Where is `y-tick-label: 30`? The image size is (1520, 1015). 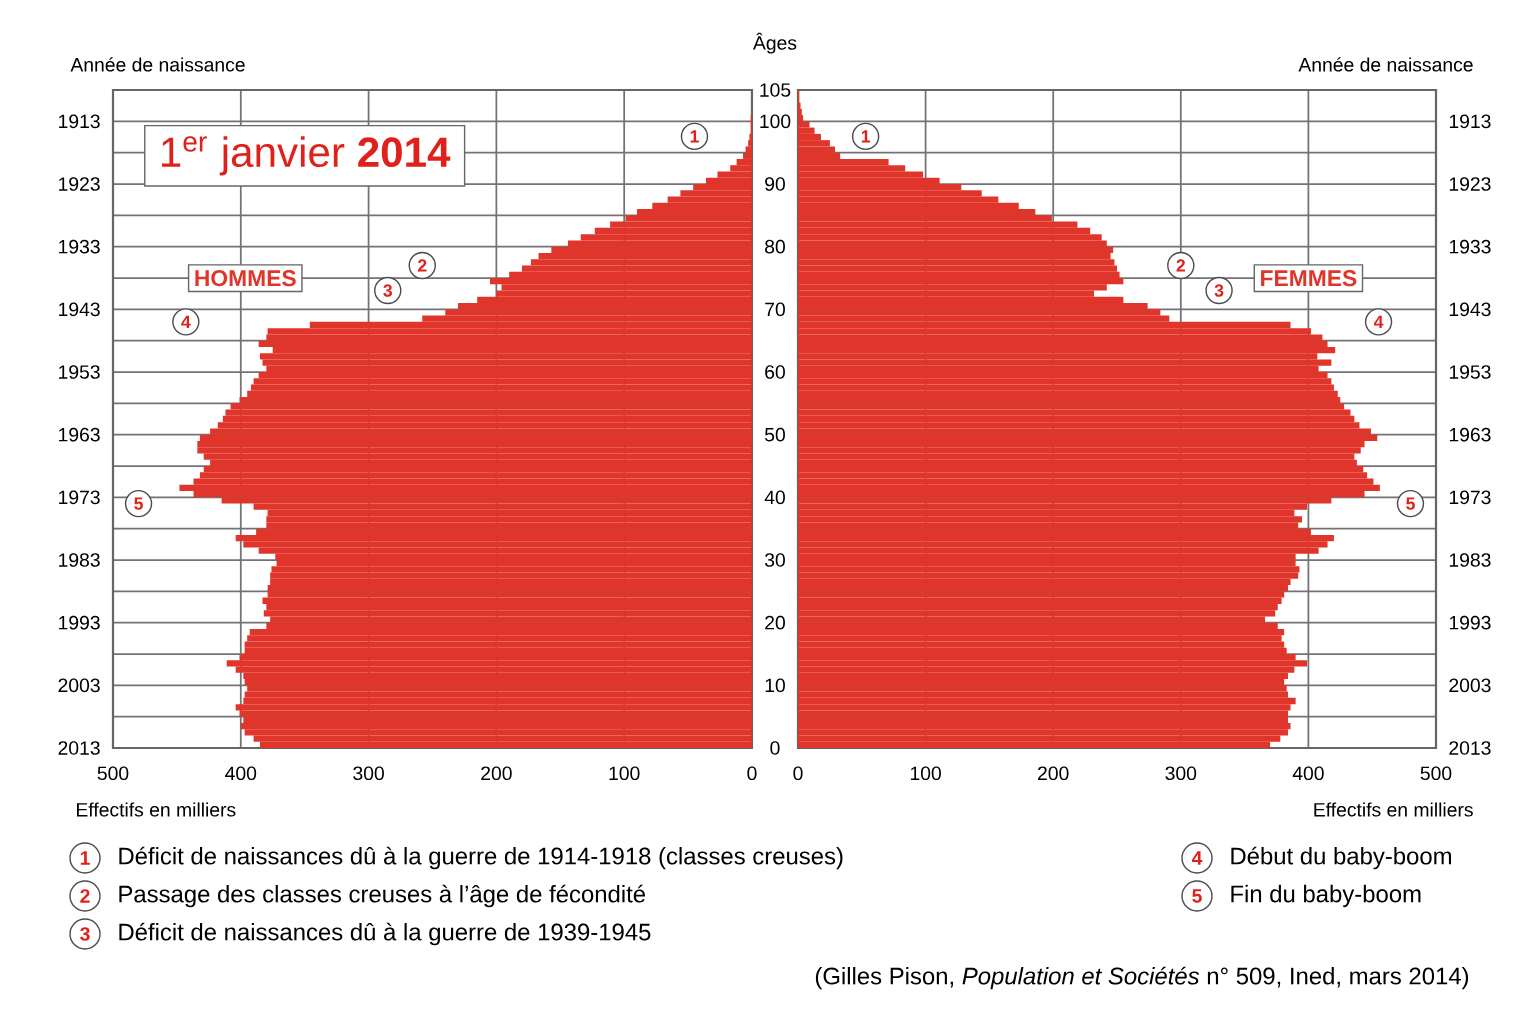
y-tick-label: 30 is located at coordinates (774, 560).